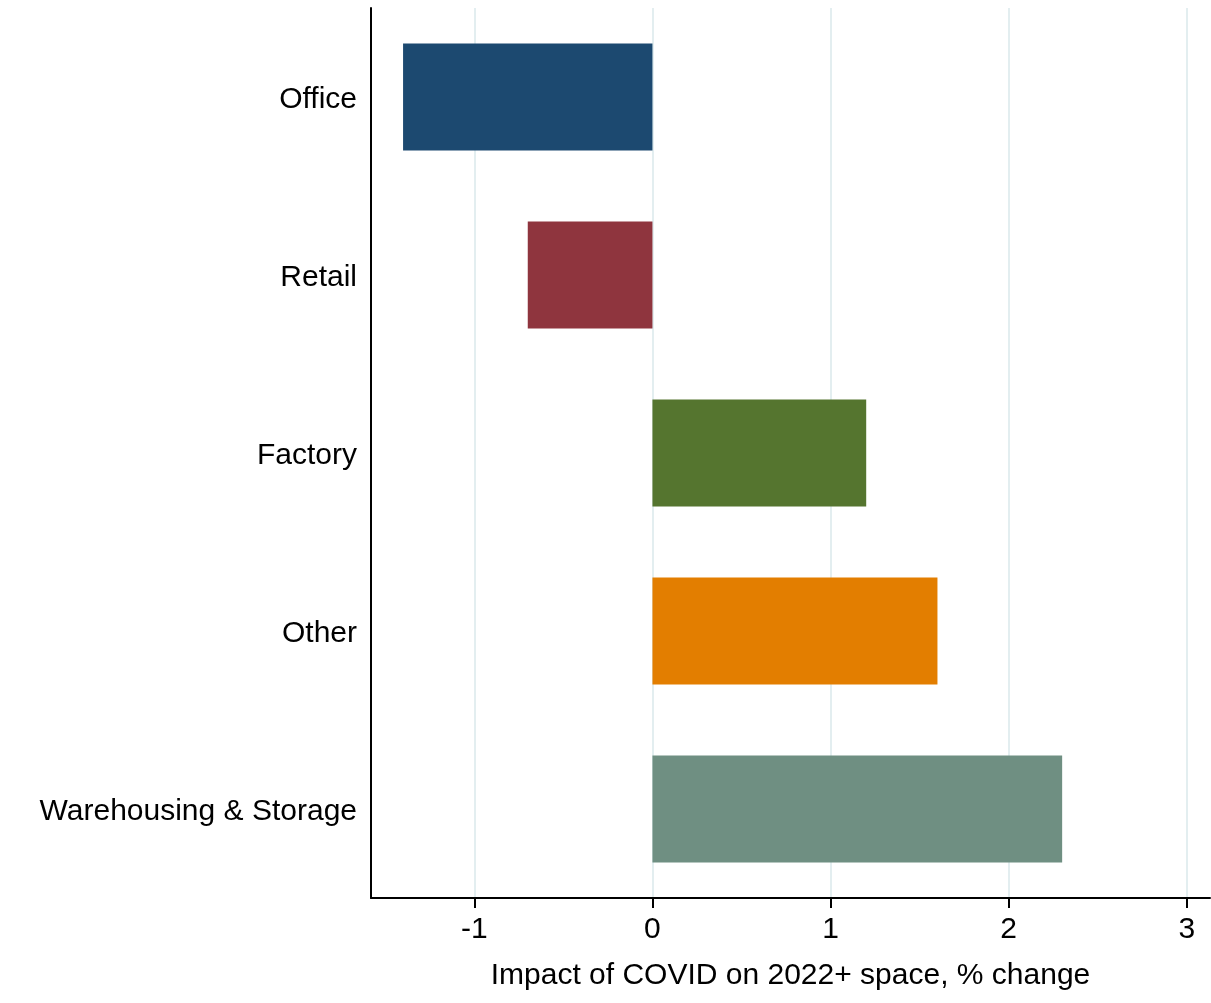 The height and width of the screenshot is (1003, 1211). What do you see at coordinates (474, 927) in the screenshot?
I see `x-tick-label: -1` at bounding box center [474, 927].